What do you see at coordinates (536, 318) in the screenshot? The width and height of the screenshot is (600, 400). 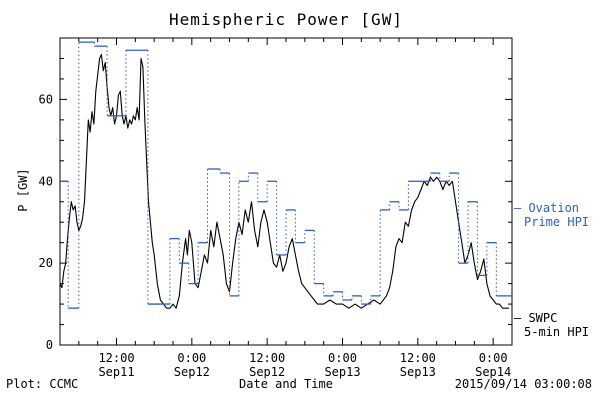 I see `legend-swpc-line1: – SWPC` at bounding box center [536, 318].